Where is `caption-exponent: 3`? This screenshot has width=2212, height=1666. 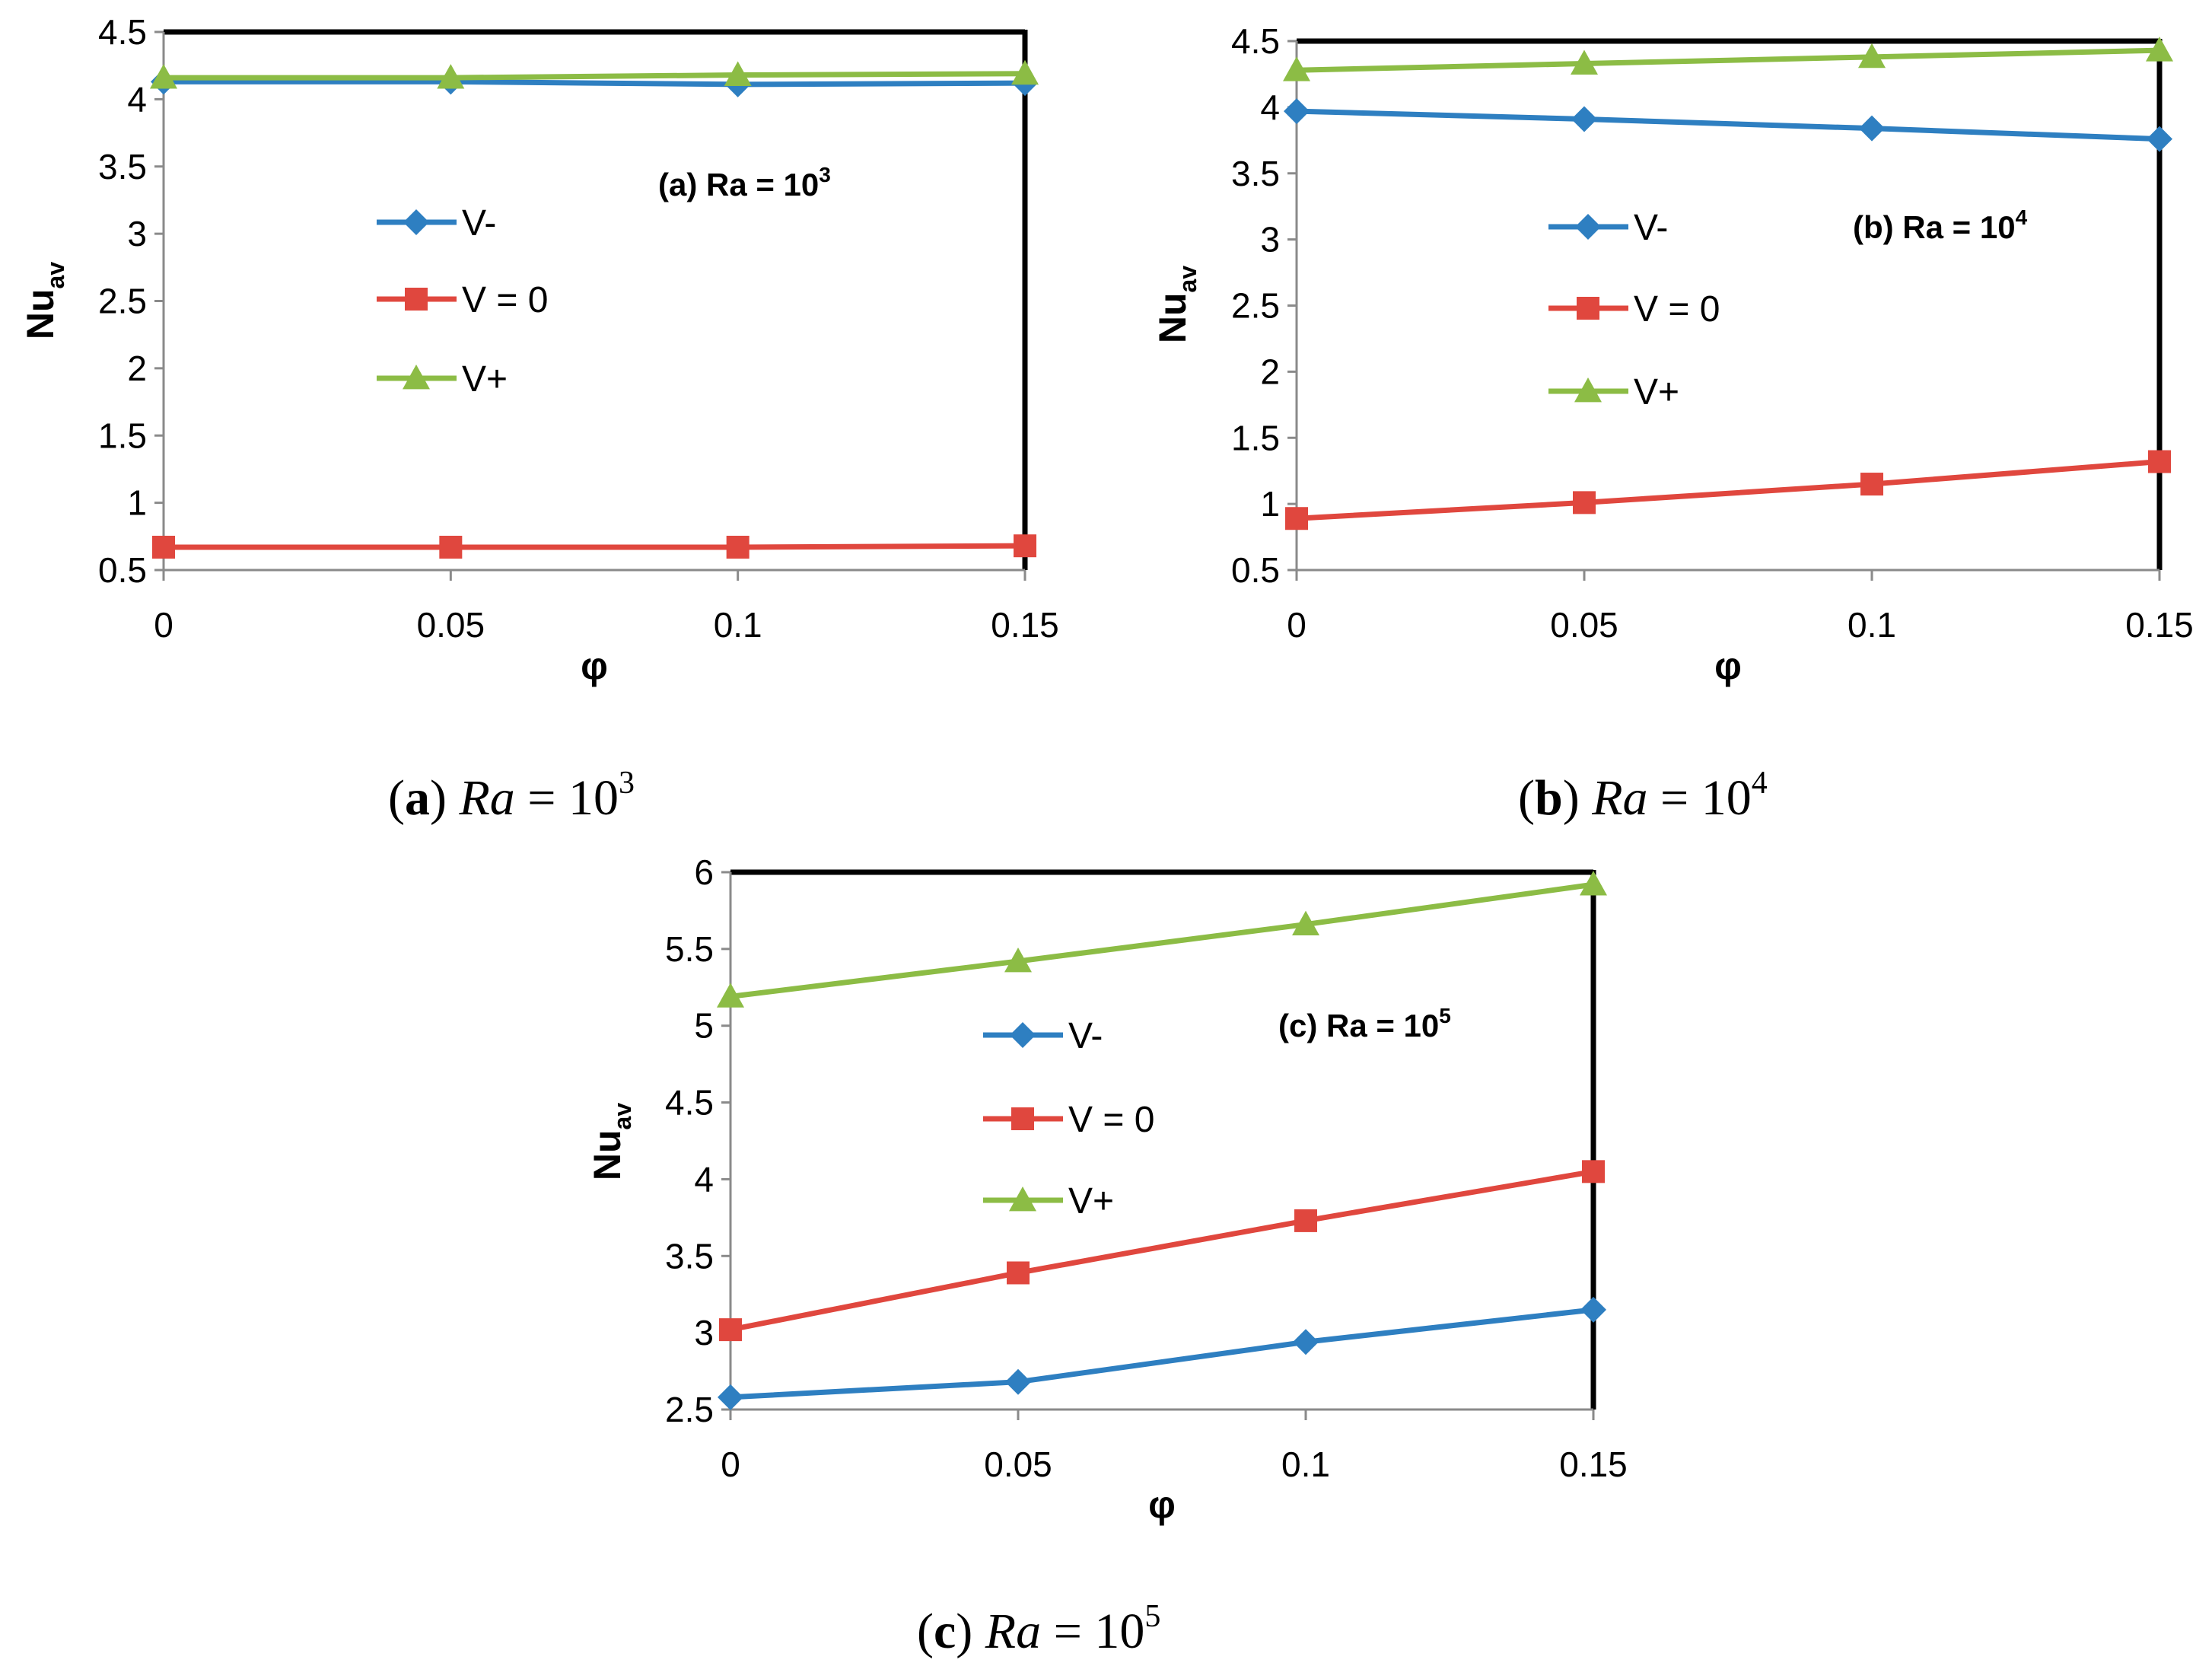
caption-exponent: 3 is located at coordinates (627, 783).